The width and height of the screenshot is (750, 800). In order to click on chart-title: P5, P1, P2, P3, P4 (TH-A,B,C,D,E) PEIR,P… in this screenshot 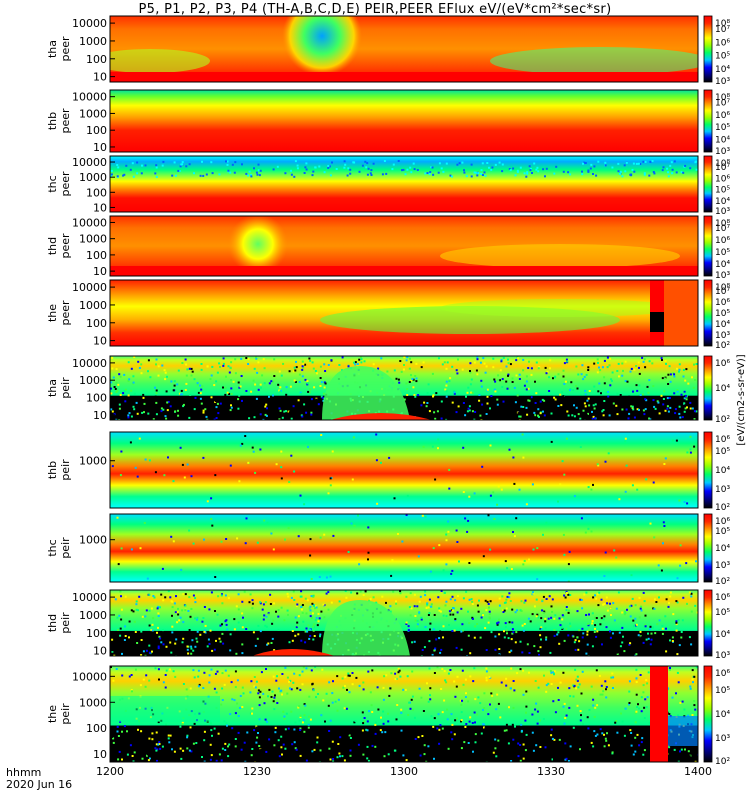, I will do `click(375, 9)`.